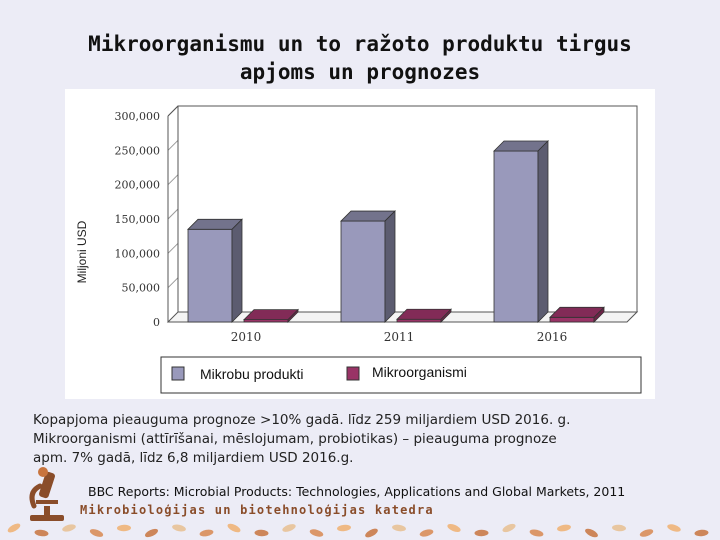 The width and height of the screenshot is (720, 540). Describe the element at coordinates (252, 374) in the screenshot. I see `legend-label-mikrobu-produkti: Mikrobu produkti` at that location.